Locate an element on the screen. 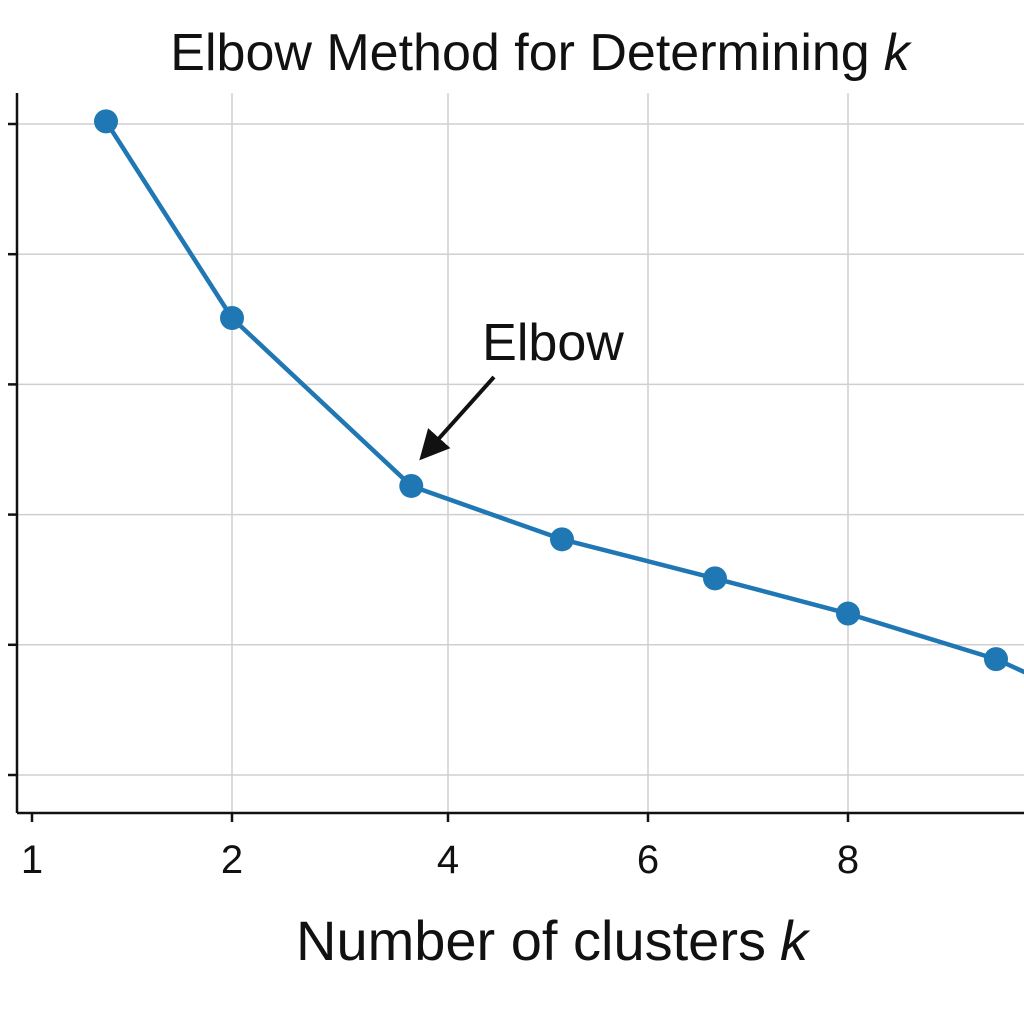 This screenshot has width=1024, height=1024. chart-title-main: Elbow Method for Determining is located at coordinates (519, 53).